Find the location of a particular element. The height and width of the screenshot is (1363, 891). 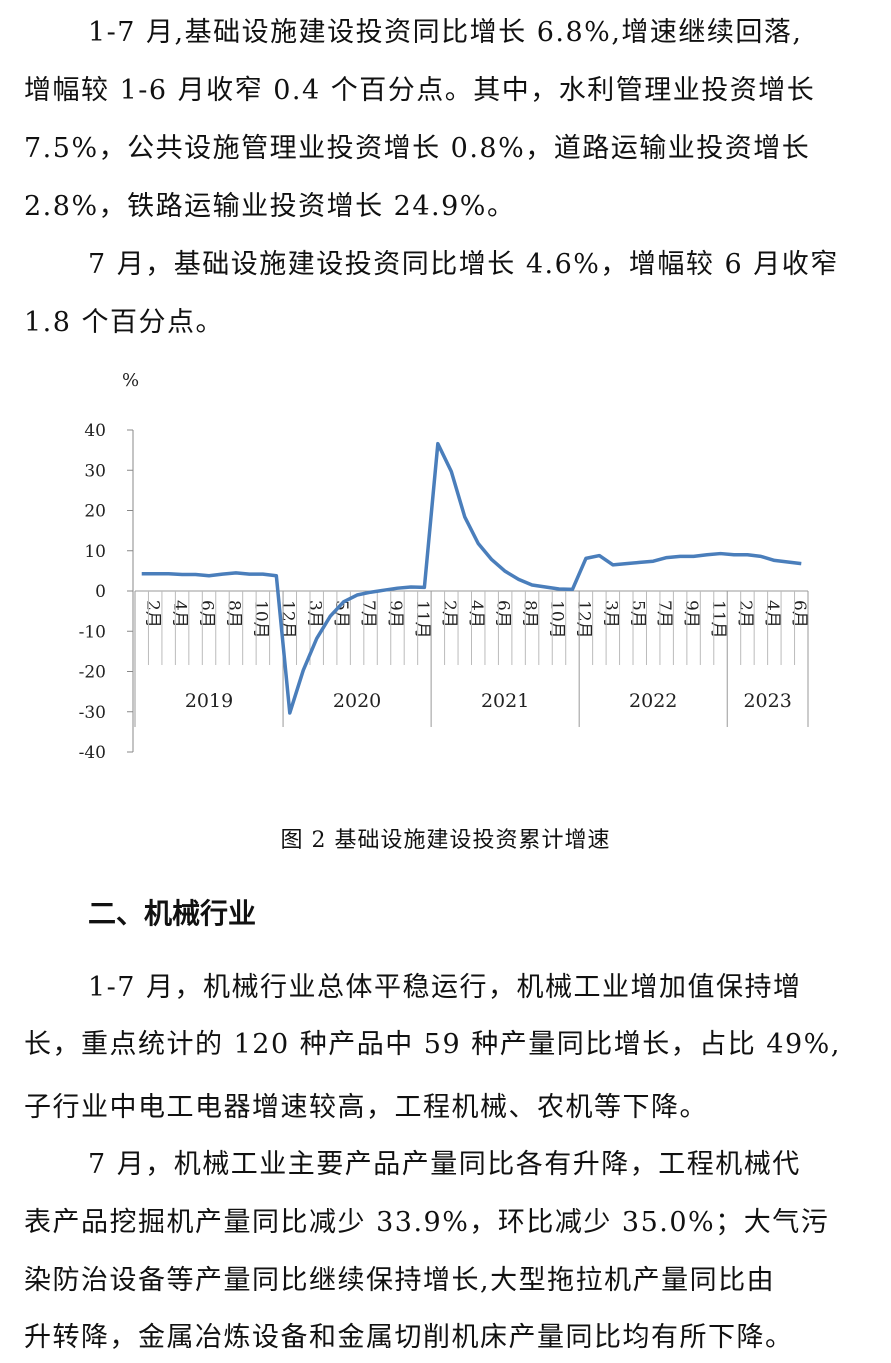

data-line is located at coordinates (471, 578).